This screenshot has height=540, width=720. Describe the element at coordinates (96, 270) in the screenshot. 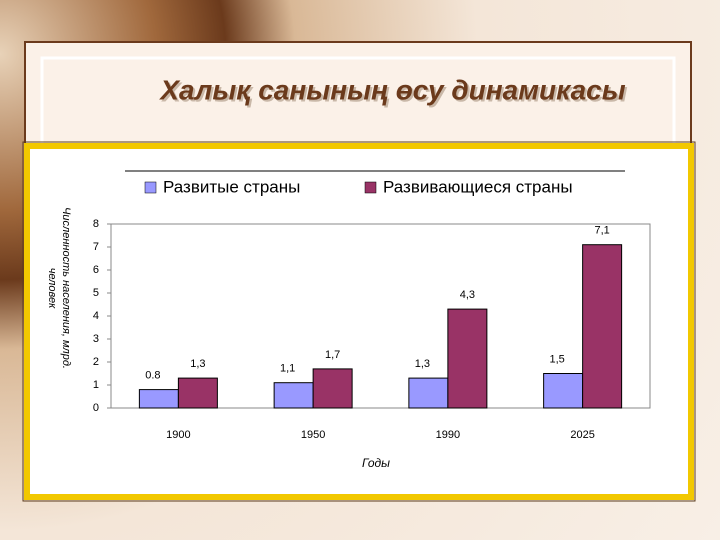

I see `y-tick-label: 6` at that location.